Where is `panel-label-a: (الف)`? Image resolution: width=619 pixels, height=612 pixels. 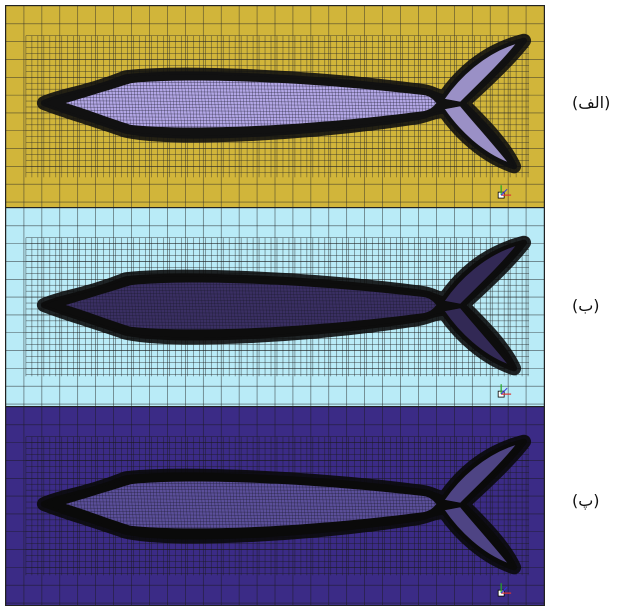 panel-label-a: (الف) is located at coordinates (591, 102).